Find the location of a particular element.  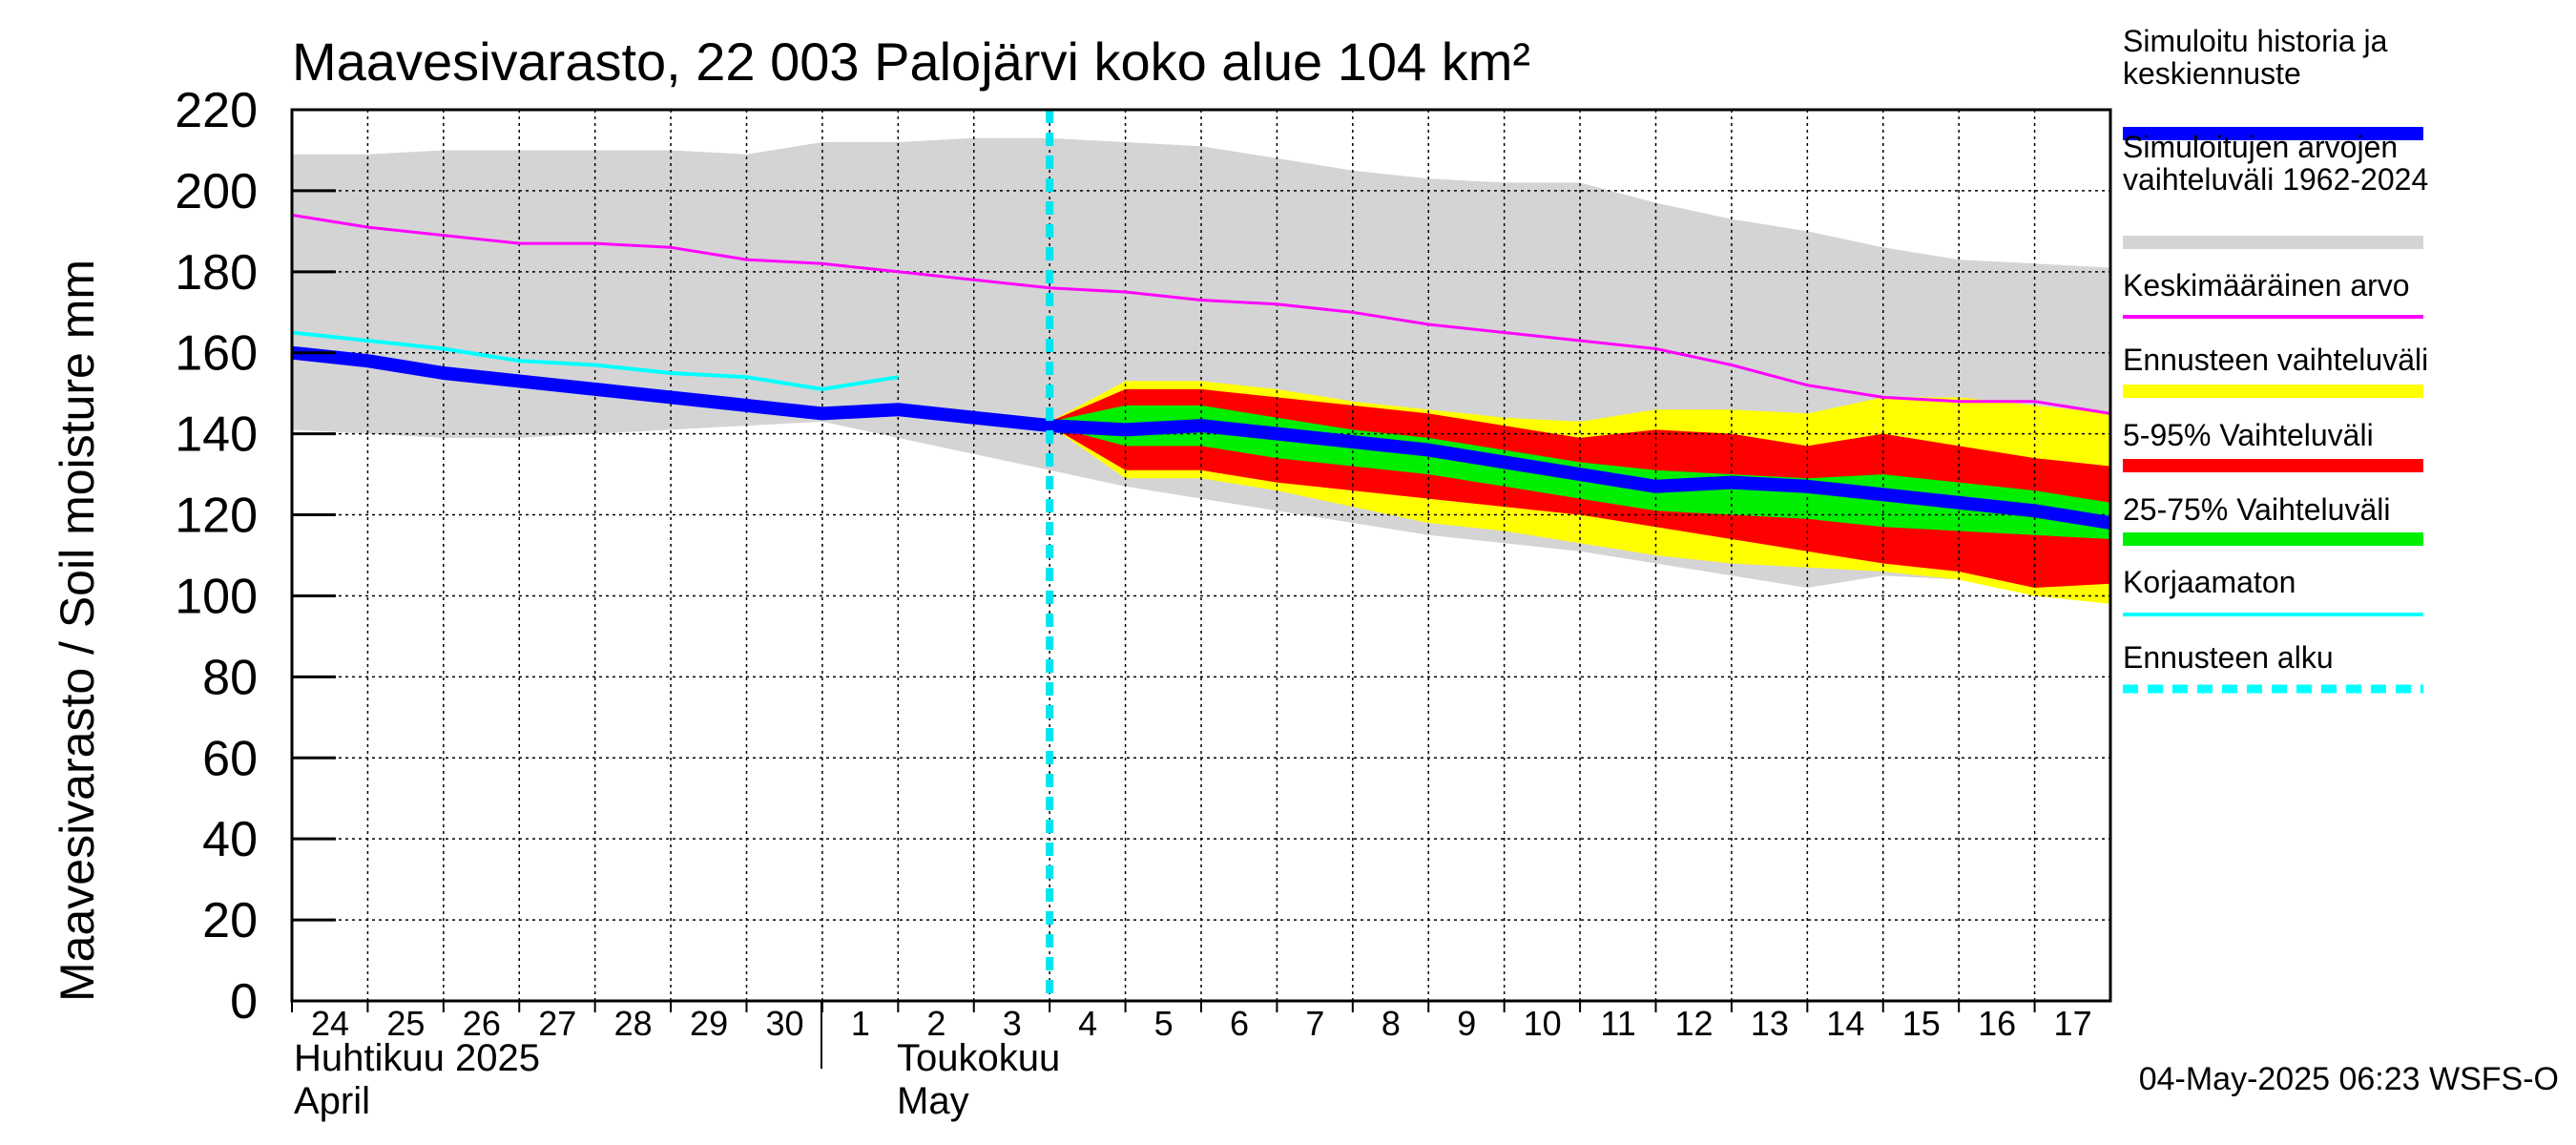

x-tick-label: 6 is located at coordinates (1239, 1023).